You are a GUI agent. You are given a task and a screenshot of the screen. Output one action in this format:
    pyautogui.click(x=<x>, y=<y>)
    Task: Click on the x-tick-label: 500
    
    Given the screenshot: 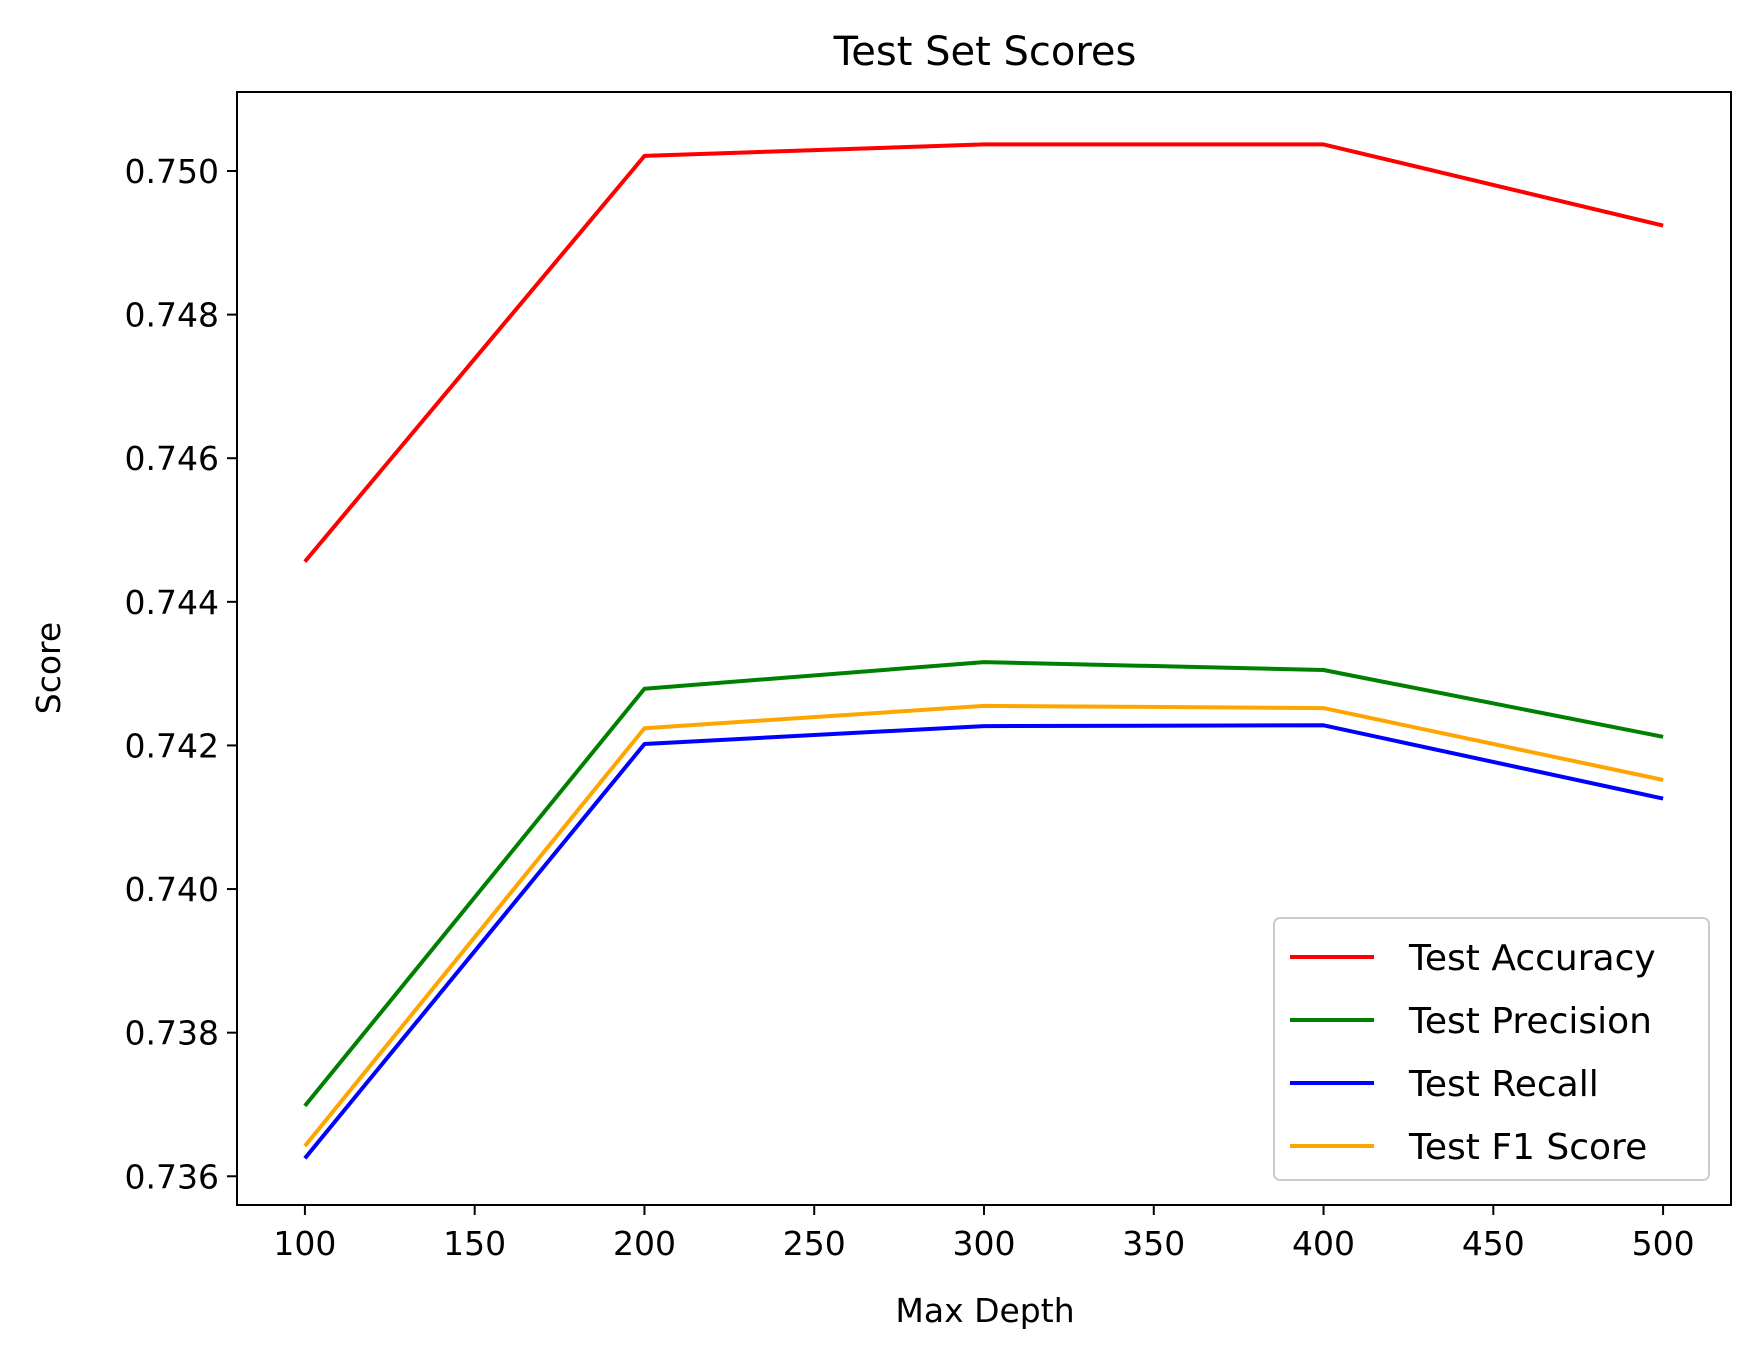 What is the action you would take?
    pyautogui.click(x=1663, y=1243)
    